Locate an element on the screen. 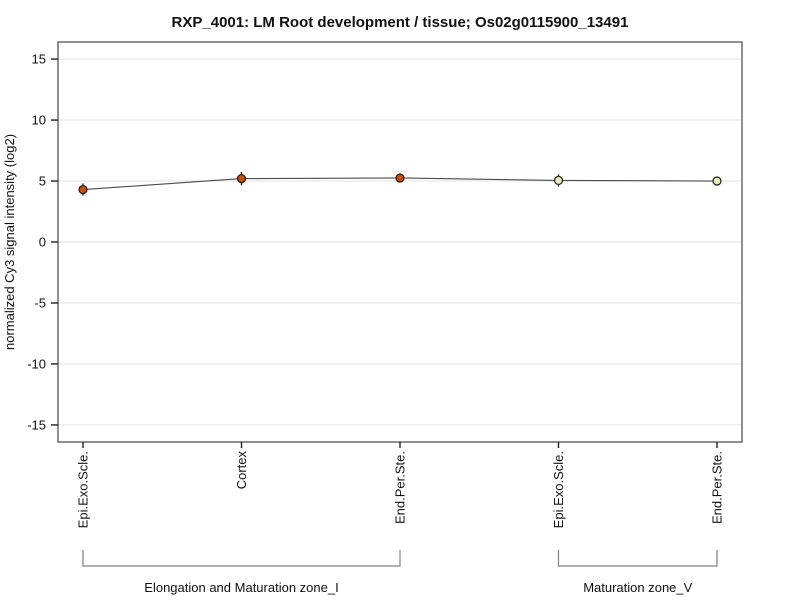 The width and height of the screenshot is (800, 600). group-label: Maturation zone_V is located at coordinates (637, 587).